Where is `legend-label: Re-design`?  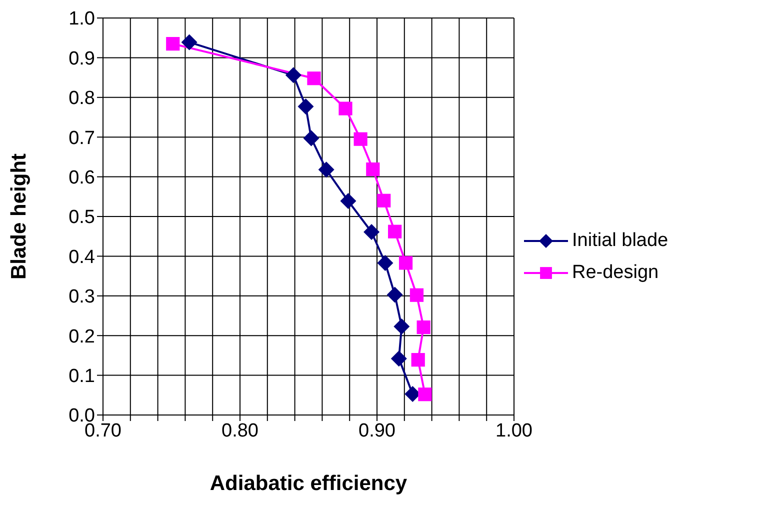
legend-label: Re-design is located at coordinates (615, 273).